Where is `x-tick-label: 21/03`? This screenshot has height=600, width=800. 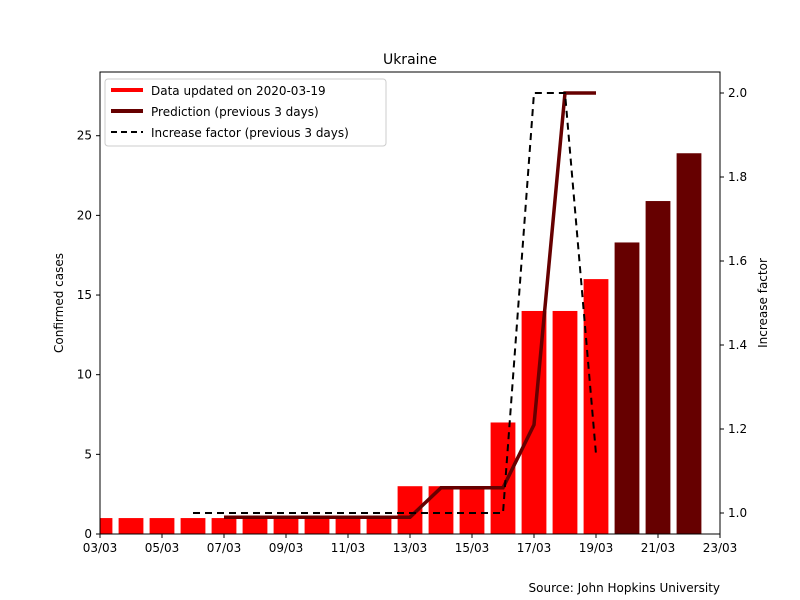 x-tick-label: 21/03 is located at coordinates (658, 548).